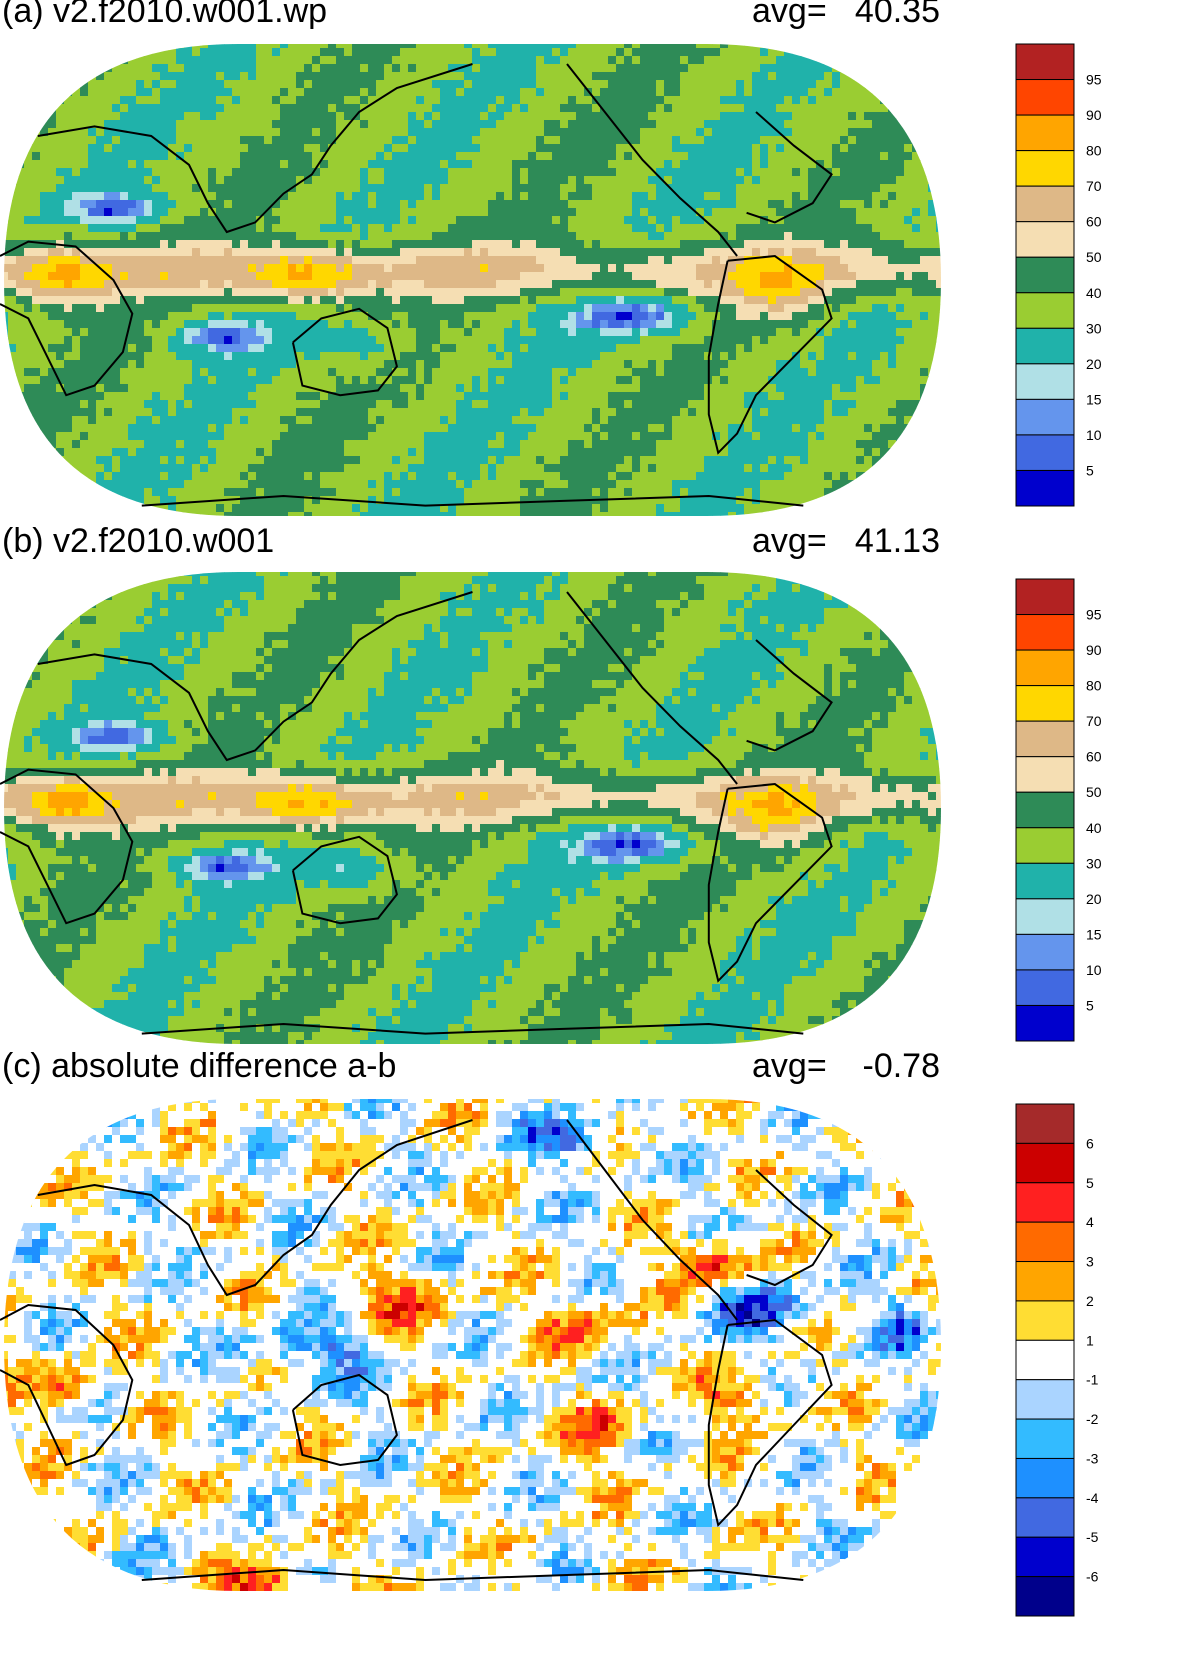 The height and width of the screenshot is (1677, 1183). I want to click on colorbar-tick-label: 1, so click(1090, 1340).